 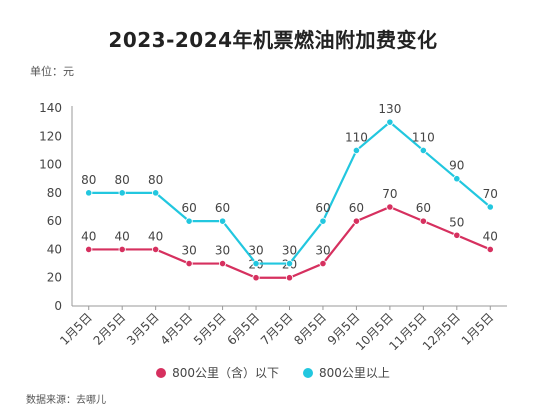 I want to click on x-tick-label: 12月5日, so click(x=441, y=331).